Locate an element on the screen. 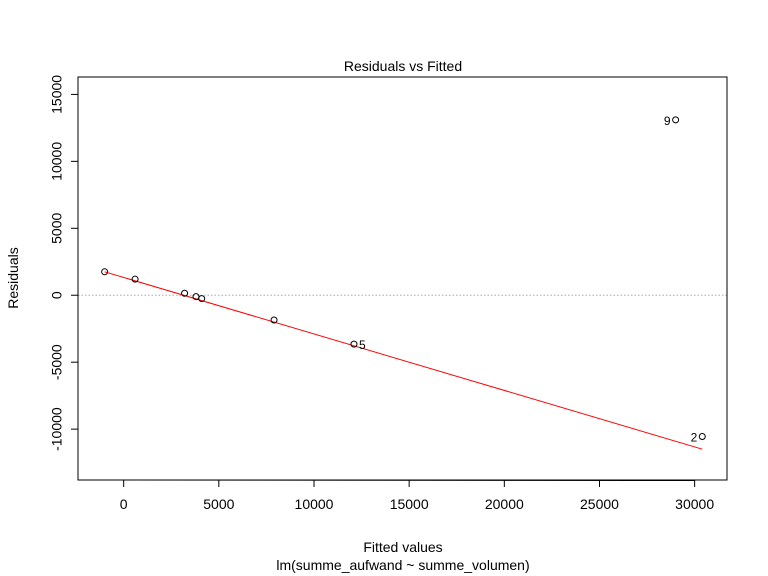 The image size is (768, 576). y-tick-label: -5000 is located at coordinates (57, 362).